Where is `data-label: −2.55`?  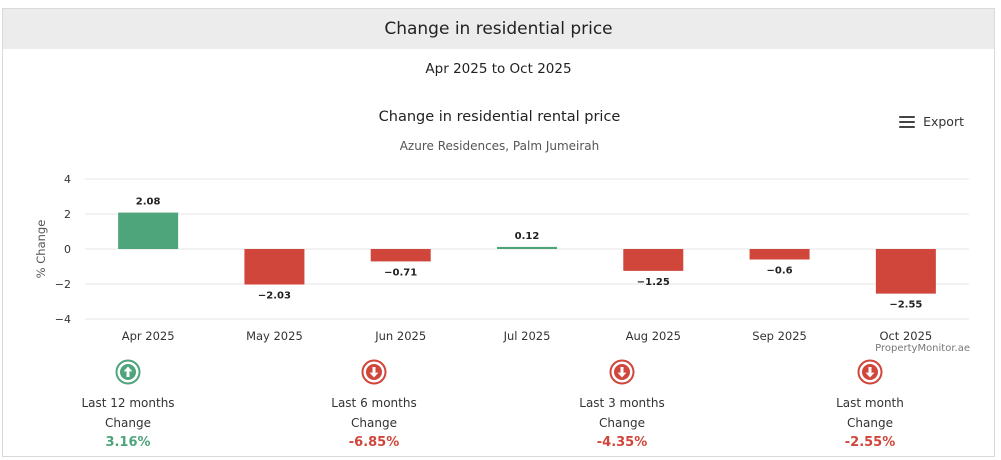 data-label: −2.55 is located at coordinates (905, 305).